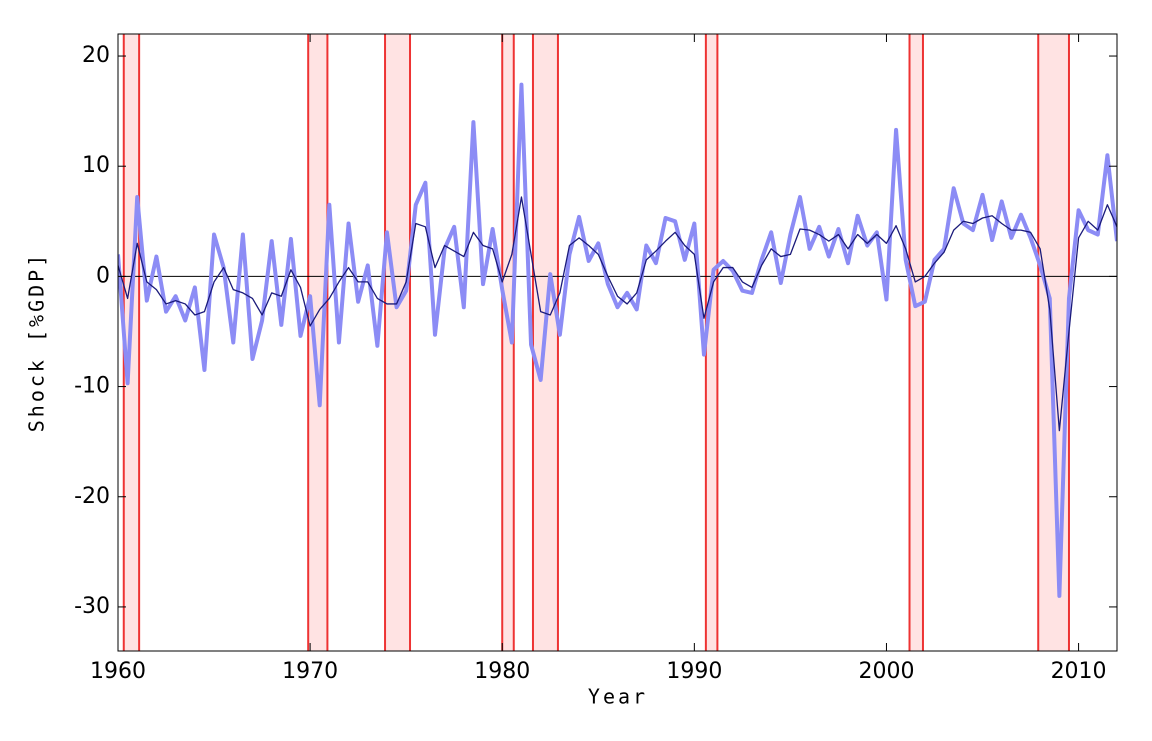 The height and width of the screenshot is (741, 1152). Describe the element at coordinates (37, 342) in the screenshot. I see `y-axis-label: Shock [%GDP]` at that location.